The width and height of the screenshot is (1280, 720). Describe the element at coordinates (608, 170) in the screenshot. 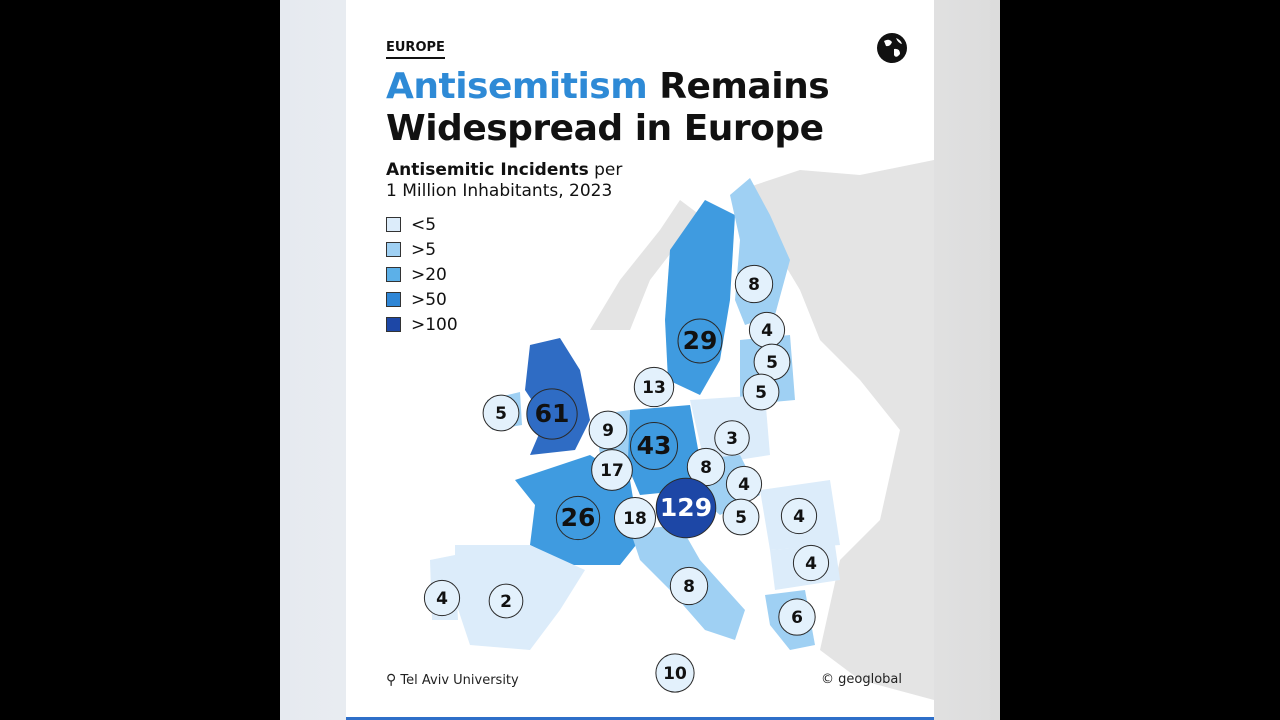

I see `subtitle-rest: per` at that location.